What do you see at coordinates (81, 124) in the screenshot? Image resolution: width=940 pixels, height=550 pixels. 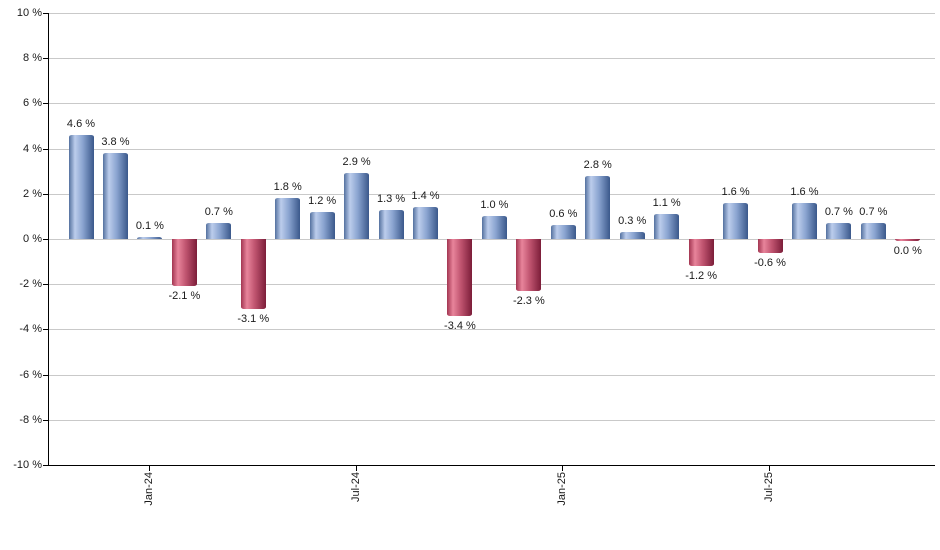 I see `value-label-0: 4.6 %` at bounding box center [81, 124].